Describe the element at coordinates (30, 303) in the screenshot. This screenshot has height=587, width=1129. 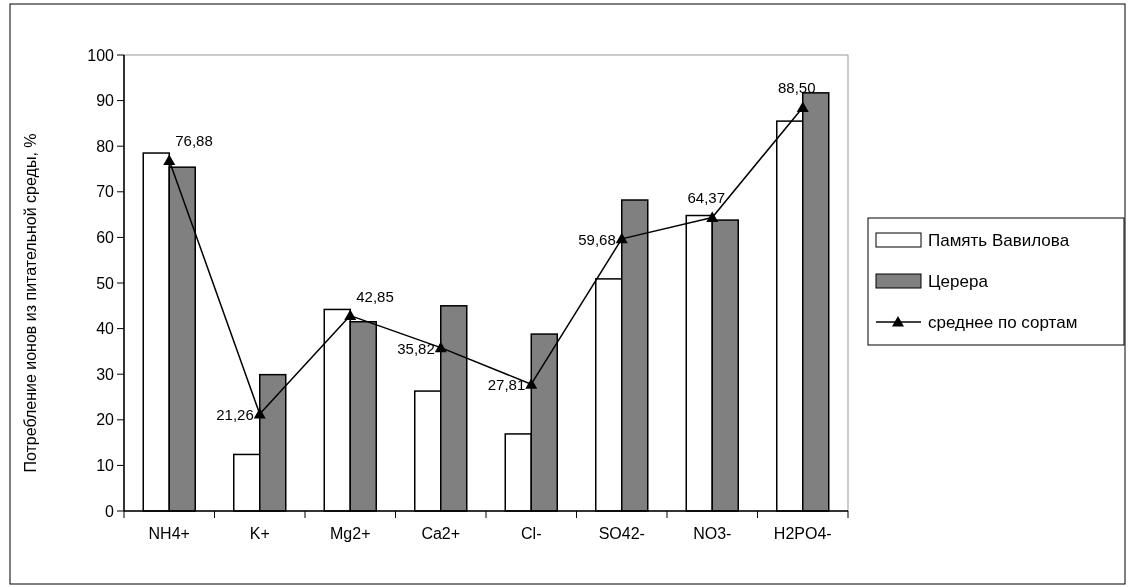
I see `y-axis-title: Потребление ионов из питательной среды, %` at that location.